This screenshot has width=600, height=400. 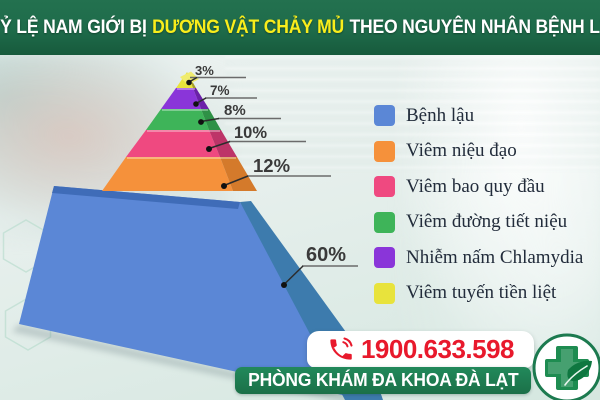 I want to click on hotline-pill: 1900.633.598, so click(x=420, y=349).